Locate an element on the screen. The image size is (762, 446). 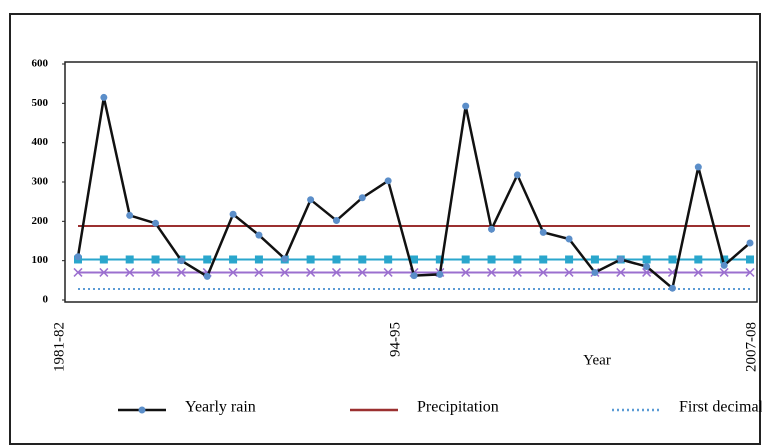
legend-label: First decimal is located at coordinates (720, 407).